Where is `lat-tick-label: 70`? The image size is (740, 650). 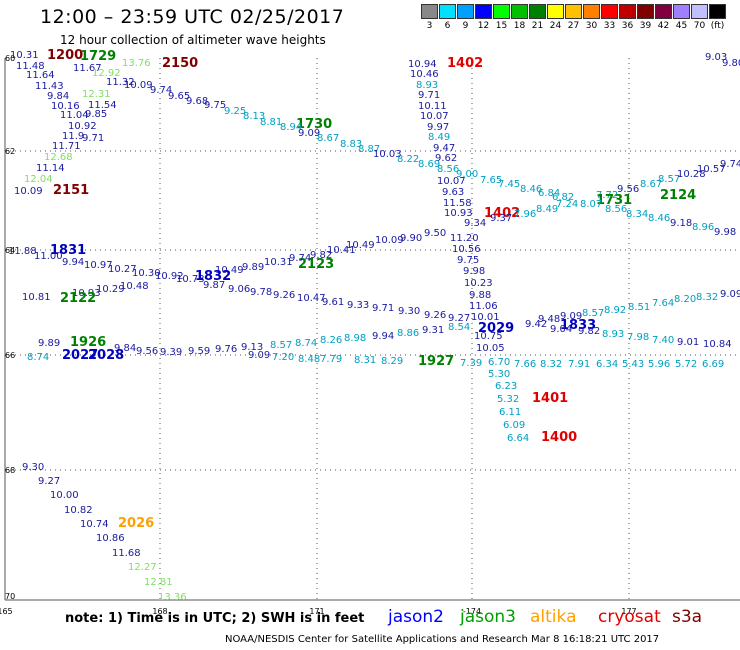 lat-tick-label: 70 is located at coordinates (10, 596).